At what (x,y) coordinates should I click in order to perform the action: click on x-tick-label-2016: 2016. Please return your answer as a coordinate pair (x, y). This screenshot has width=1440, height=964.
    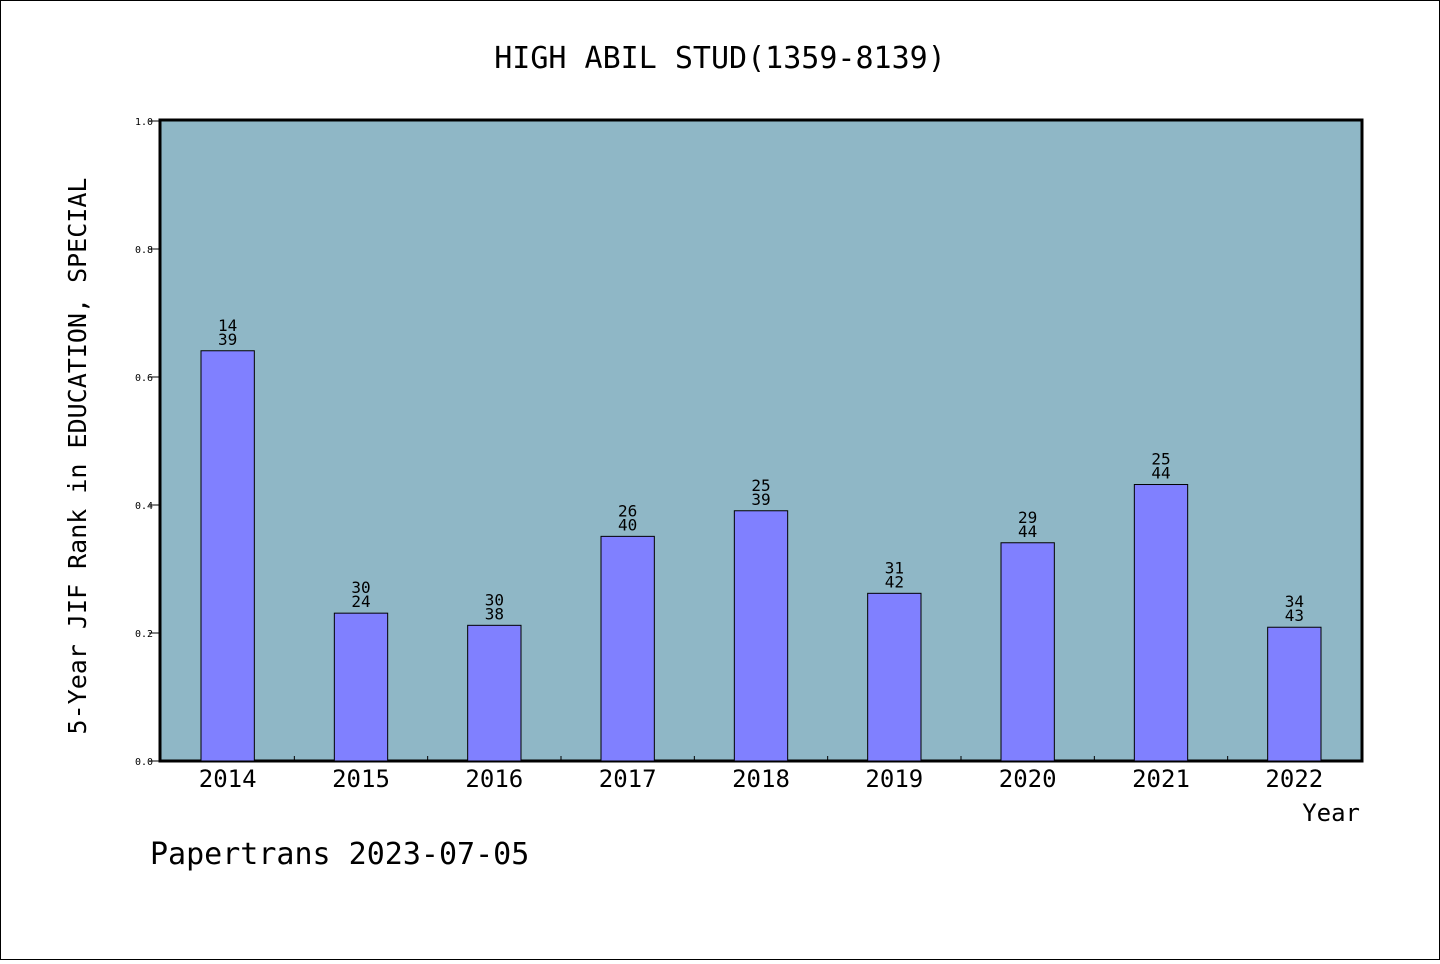
    Looking at the image, I should click on (494, 779).